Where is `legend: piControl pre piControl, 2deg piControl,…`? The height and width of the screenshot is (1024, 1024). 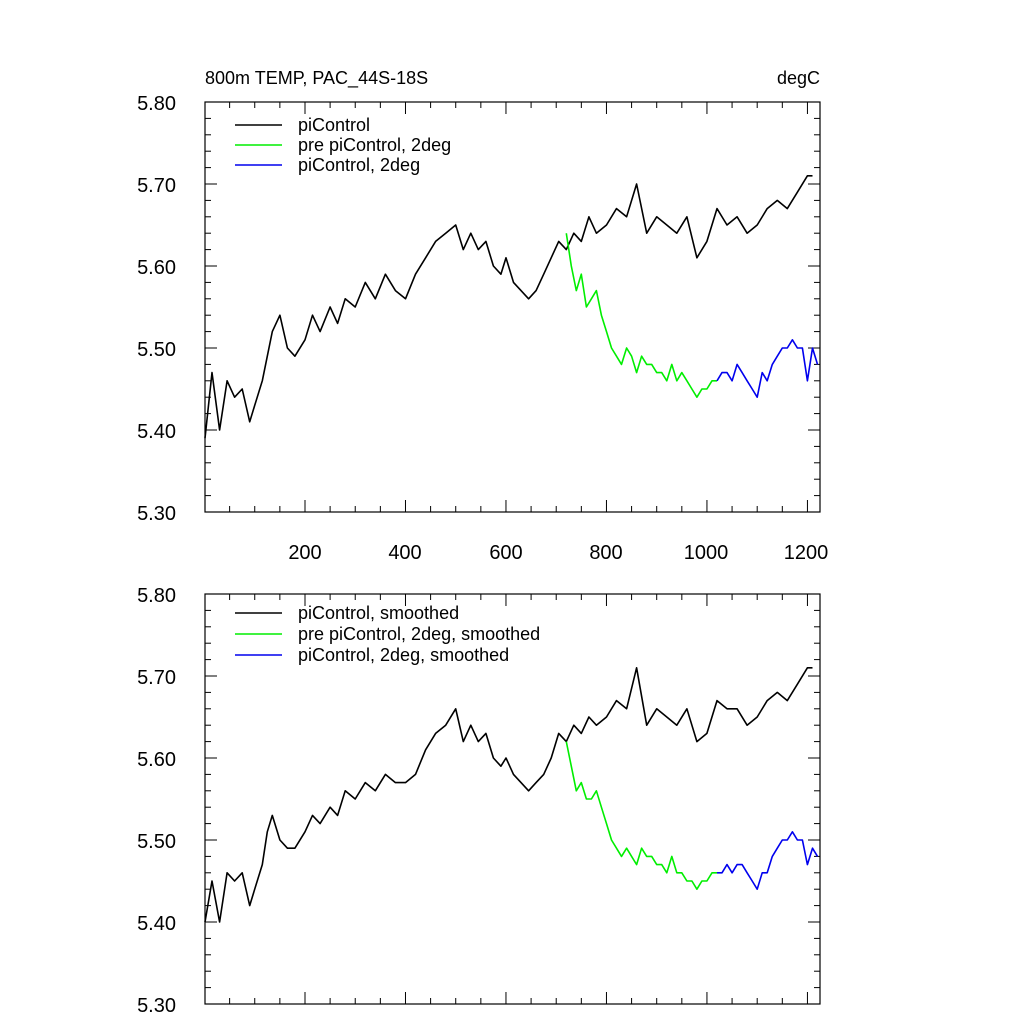 legend: piControl pre piControl, 2deg piControl,… is located at coordinates (374, 145).